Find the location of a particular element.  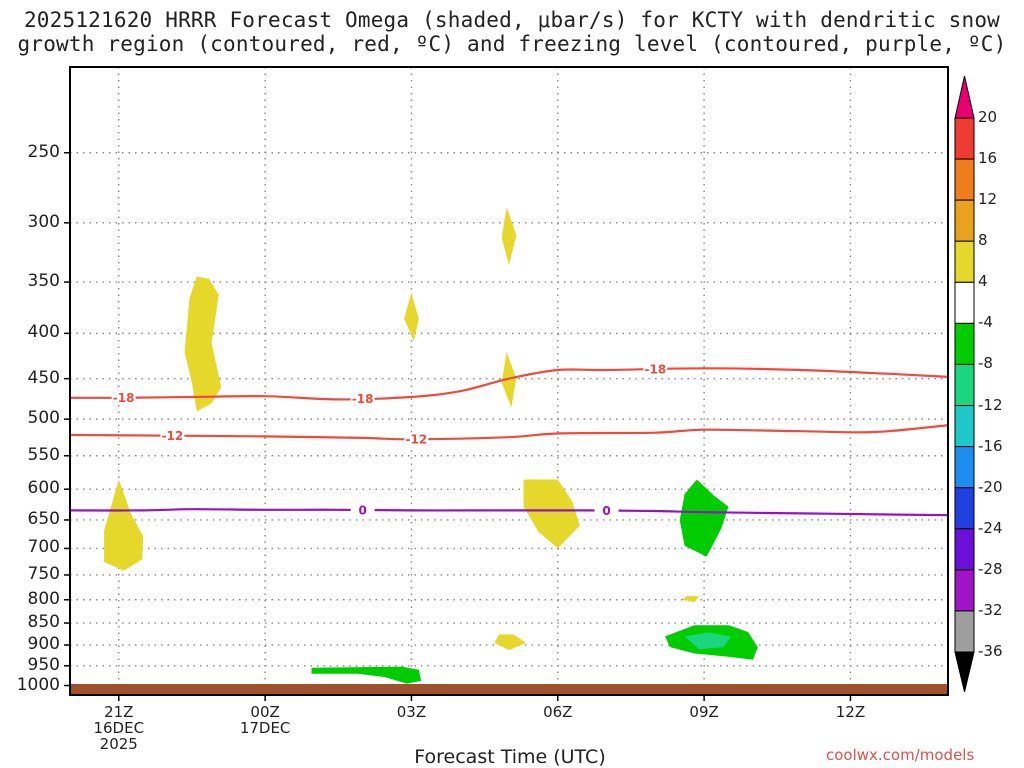

colorbar-bin--8-to--4 is located at coordinates (964, 343).